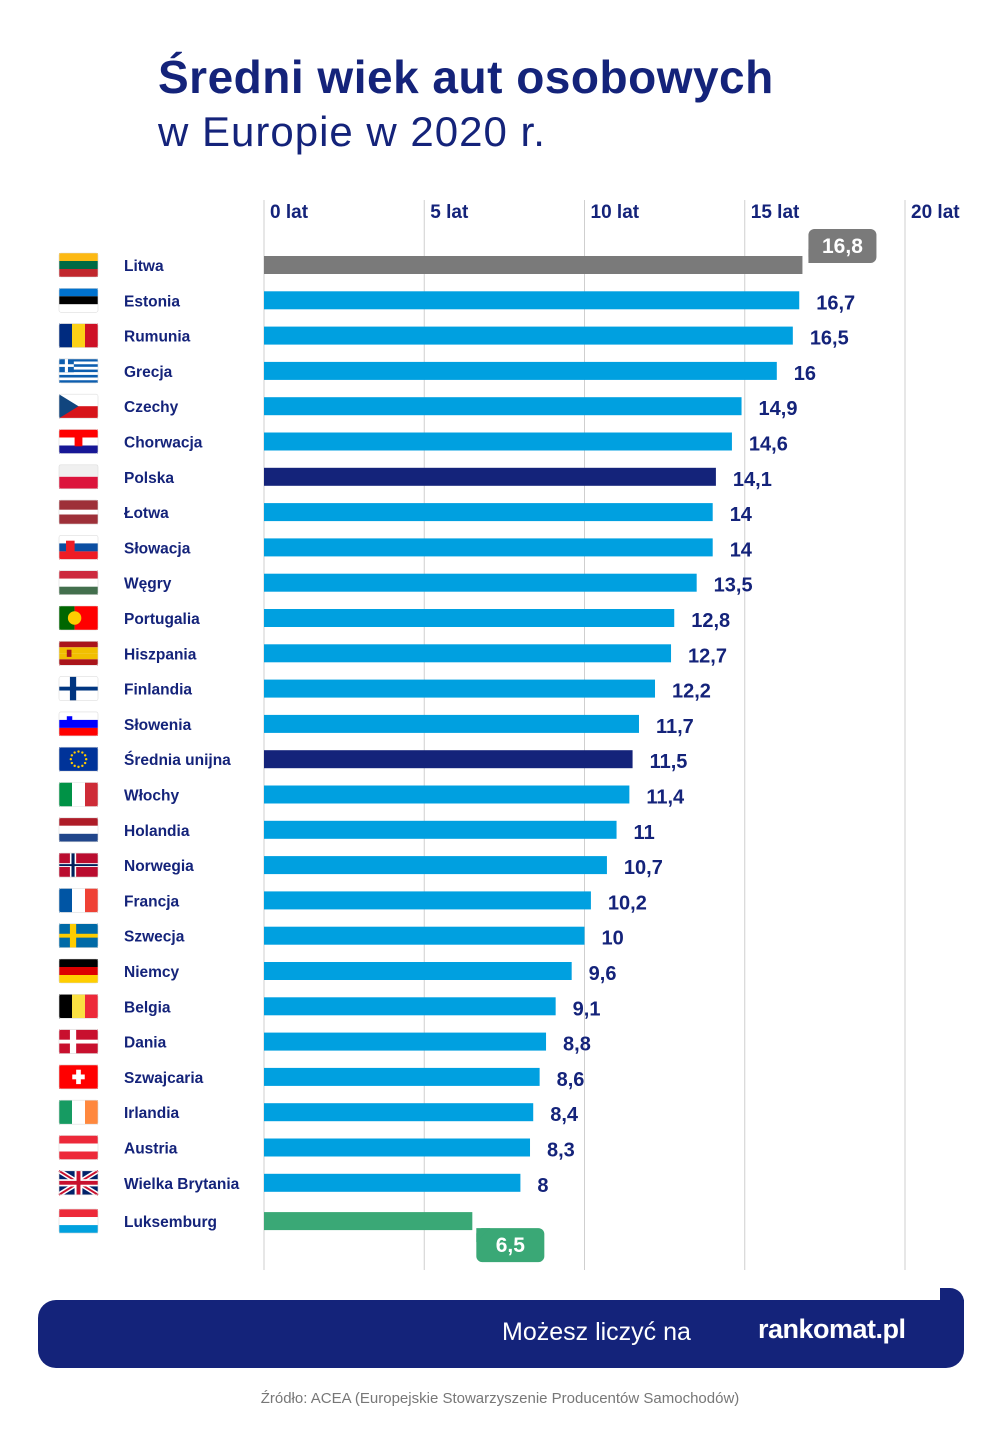  What do you see at coordinates (158, 690) in the screenshot?
I see `category-label: Finlandia` at bounding box center [158, 690].